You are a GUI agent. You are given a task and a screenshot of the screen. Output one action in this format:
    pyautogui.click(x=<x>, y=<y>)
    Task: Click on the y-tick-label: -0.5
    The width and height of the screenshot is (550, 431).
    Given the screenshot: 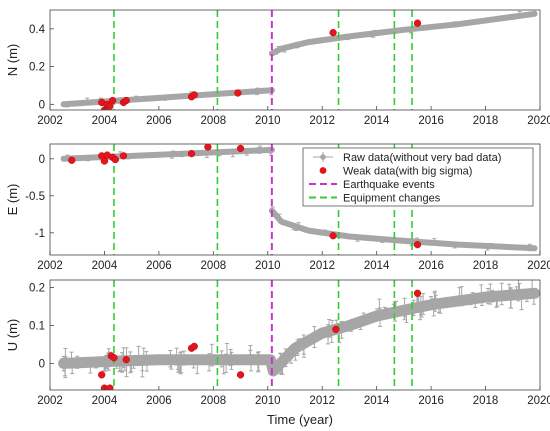 What is the action you would take?
    pyautogui.click(x=35, y=197)
    